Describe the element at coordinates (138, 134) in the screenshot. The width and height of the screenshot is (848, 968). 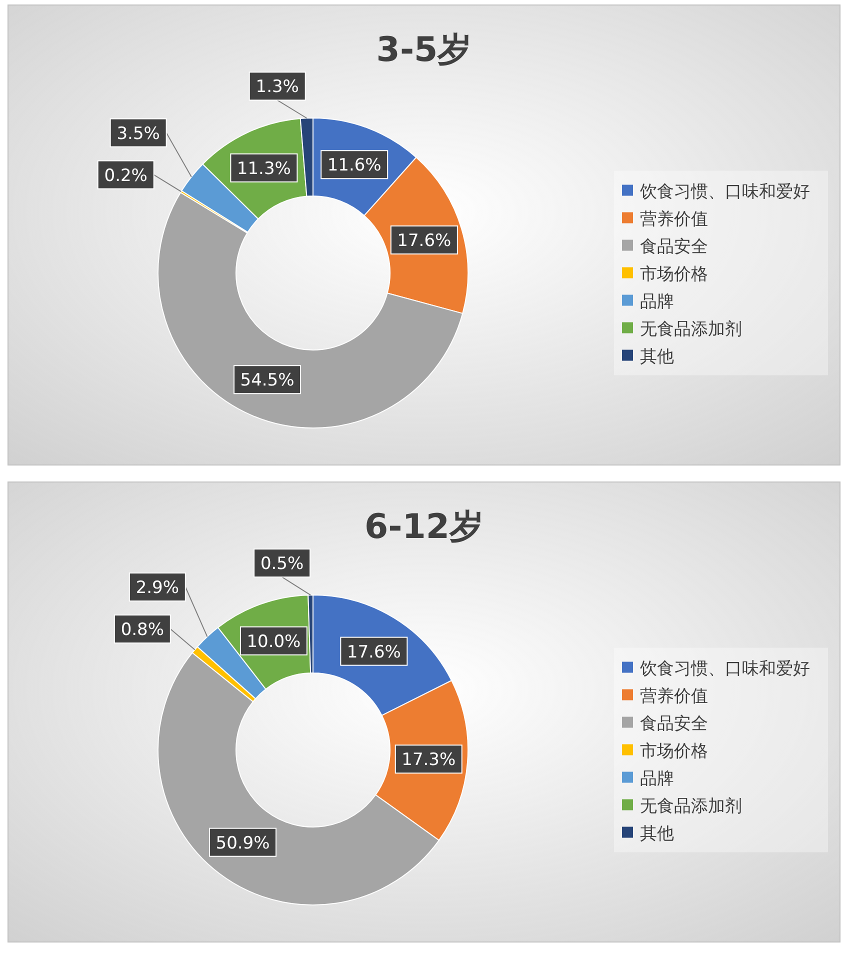
I see `data-label: 3.5%` at that location.